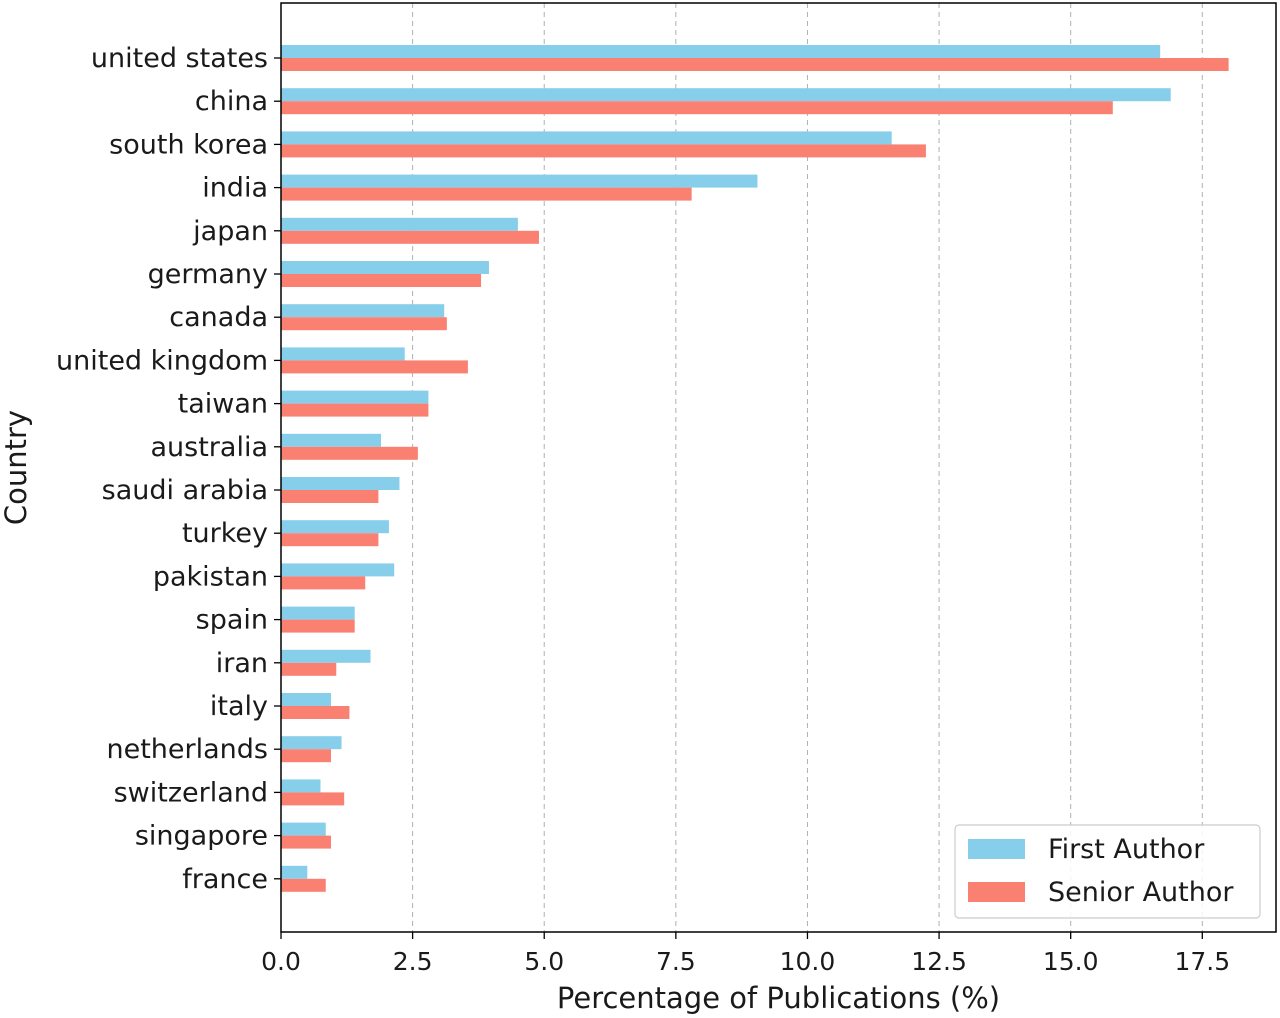 The height and width of the screenshot is (1018, 1280). Describe the element at coordinates (185, 490) in the screenshot. I see `y-tick-label: saudi arabia` at that location.